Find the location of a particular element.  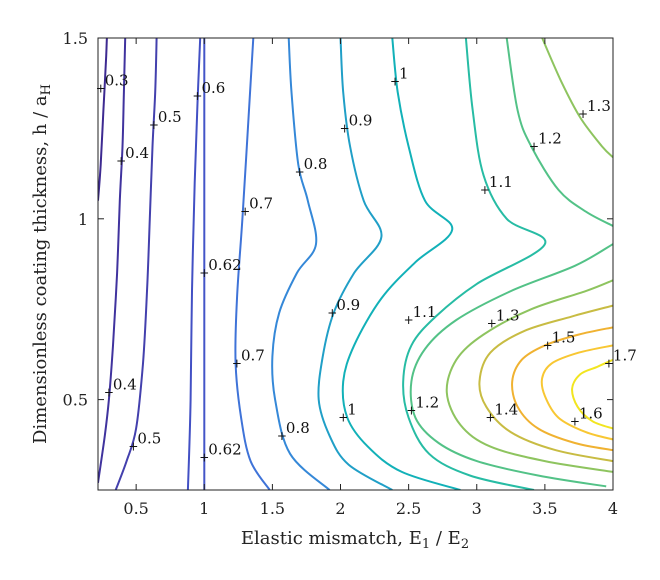

contour-line-0.5 is located at coordinates (136, 264).